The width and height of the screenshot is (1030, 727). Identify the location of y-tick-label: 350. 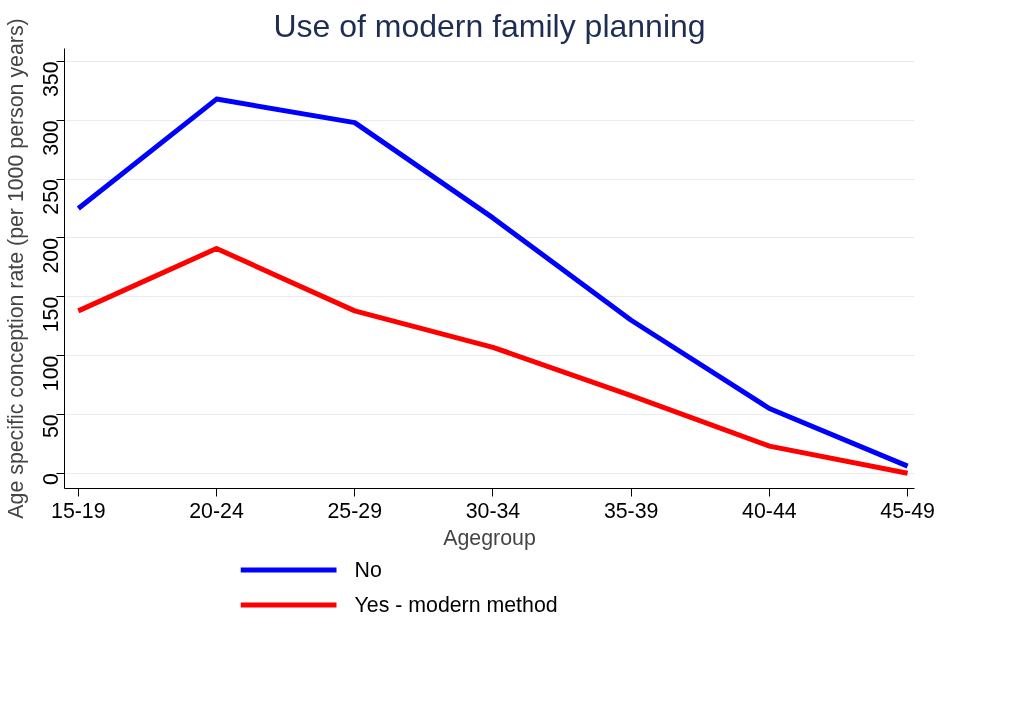
(51, 79).